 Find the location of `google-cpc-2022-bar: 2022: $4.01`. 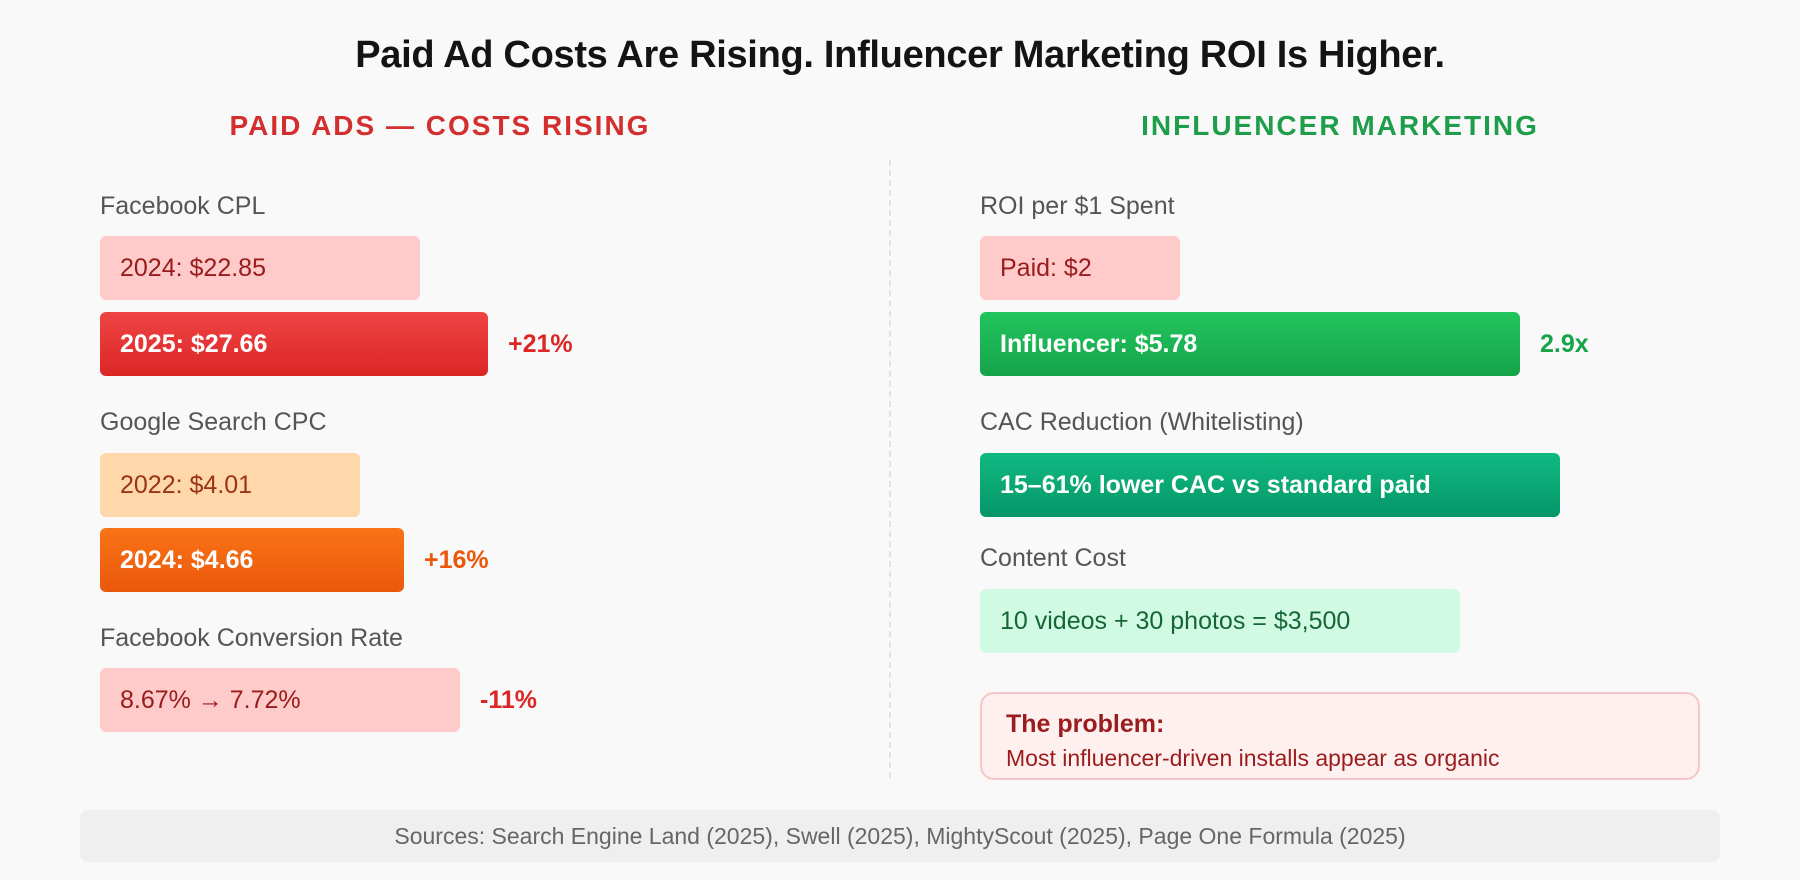

google-cpc-2022-bar: 2022: $4.01 is located at coordinates (230, 485).